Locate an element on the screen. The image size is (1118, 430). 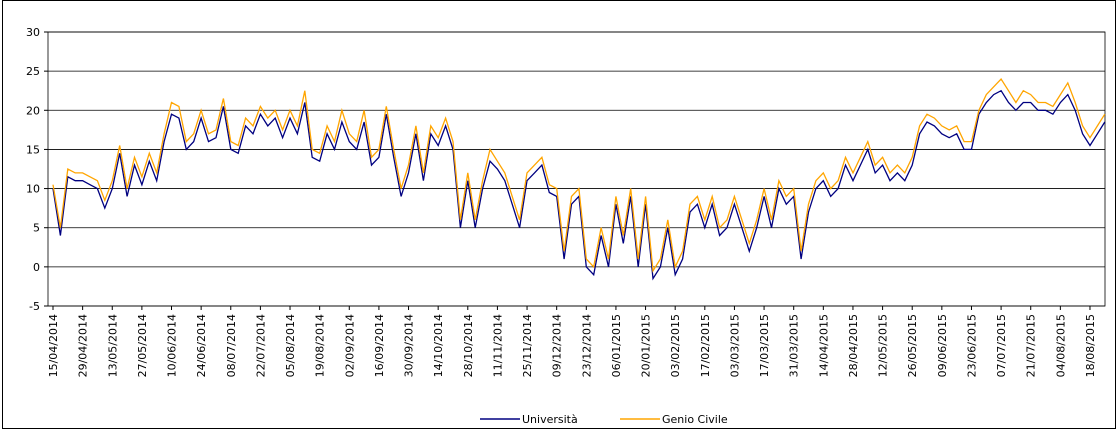
x-tick-label: 21/07/2015 is located at coordinates (1031, 345).